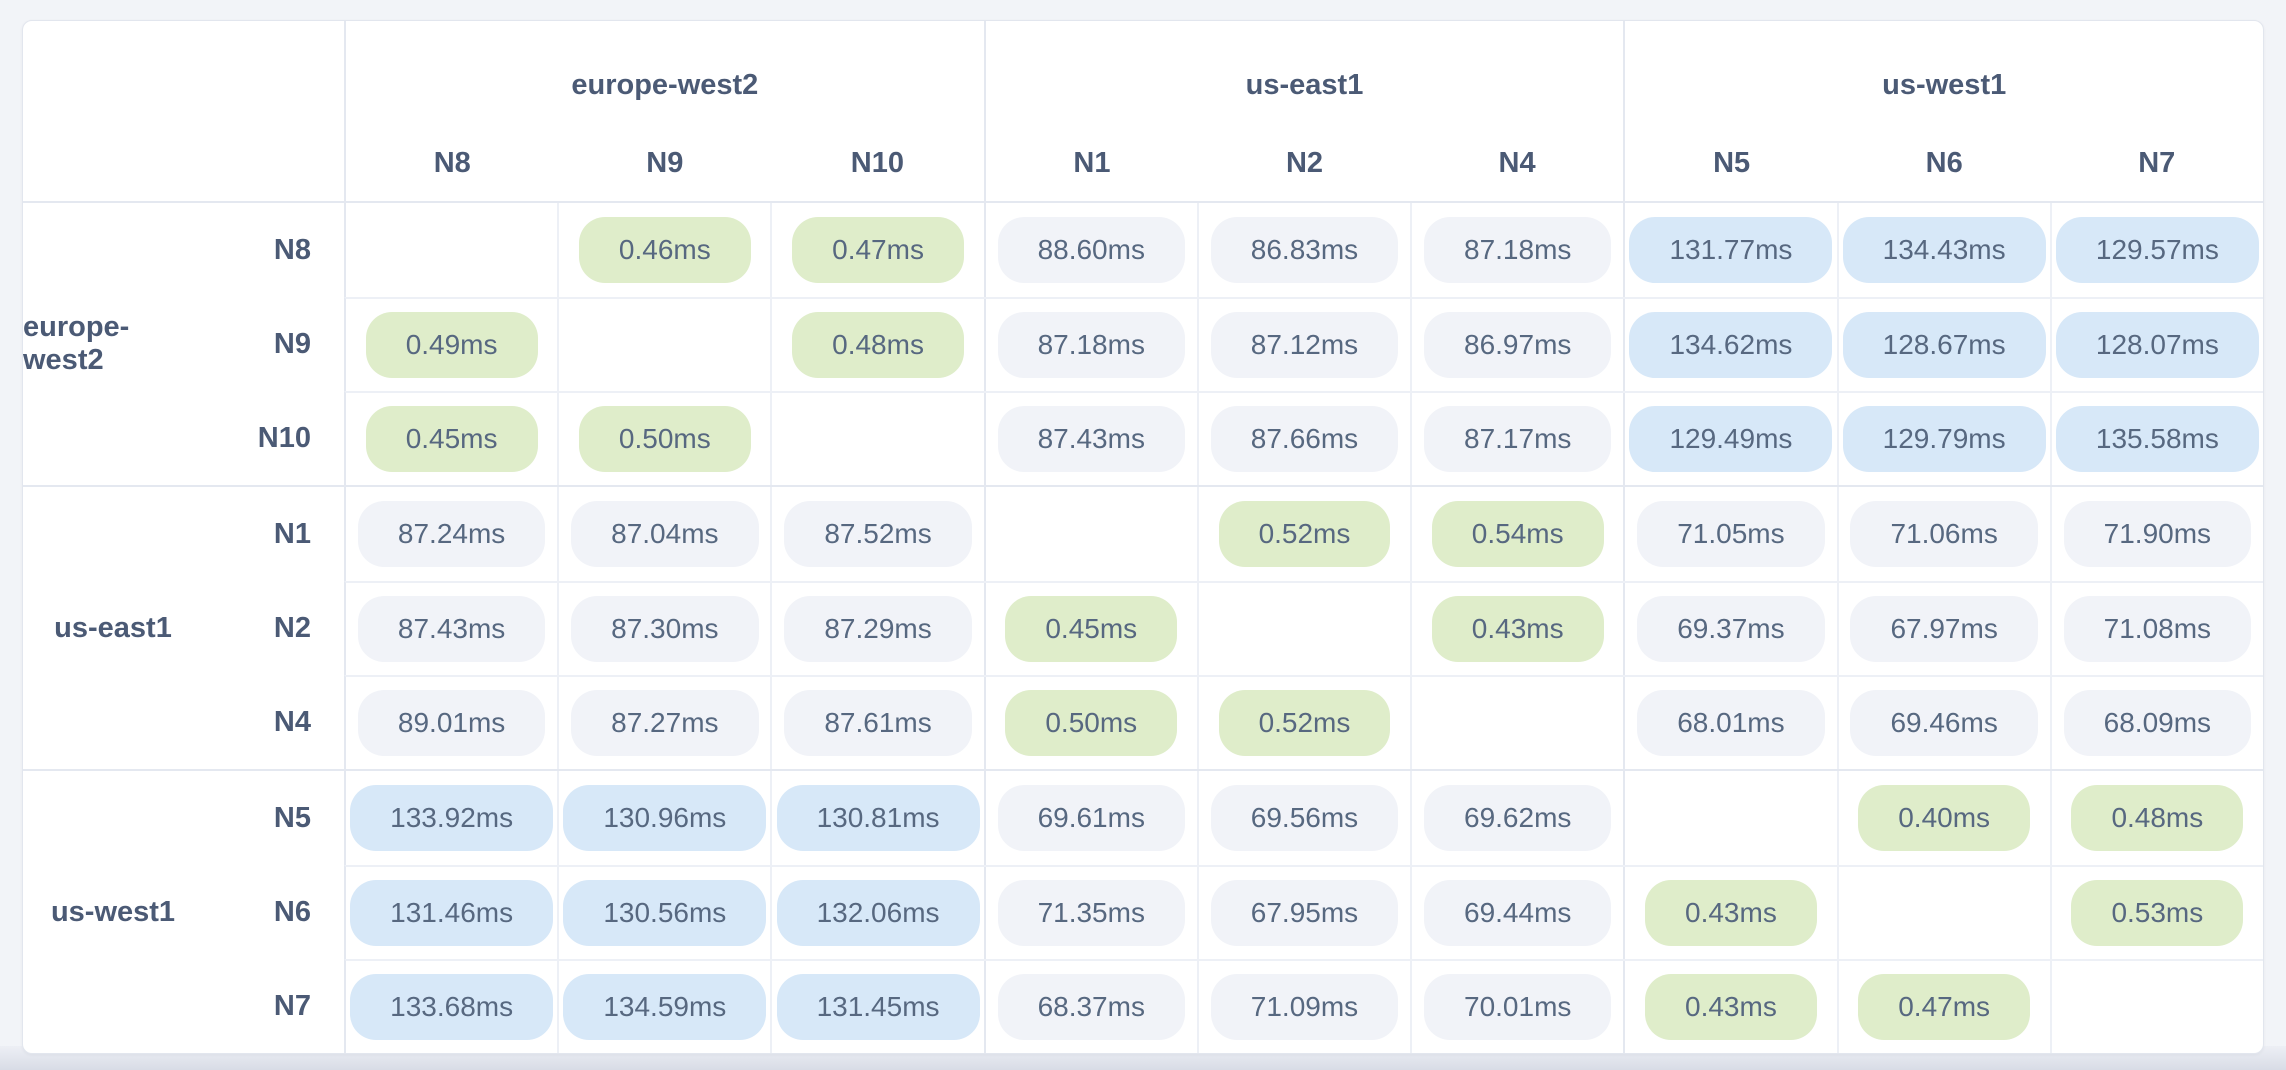 The height and width of the screenshot is (1070, 2286). What do you see at coordinates (1731, 534) in the screenshot?
I see `latency-value-pill: 71.05ms` at bounding box center [1731, 534].